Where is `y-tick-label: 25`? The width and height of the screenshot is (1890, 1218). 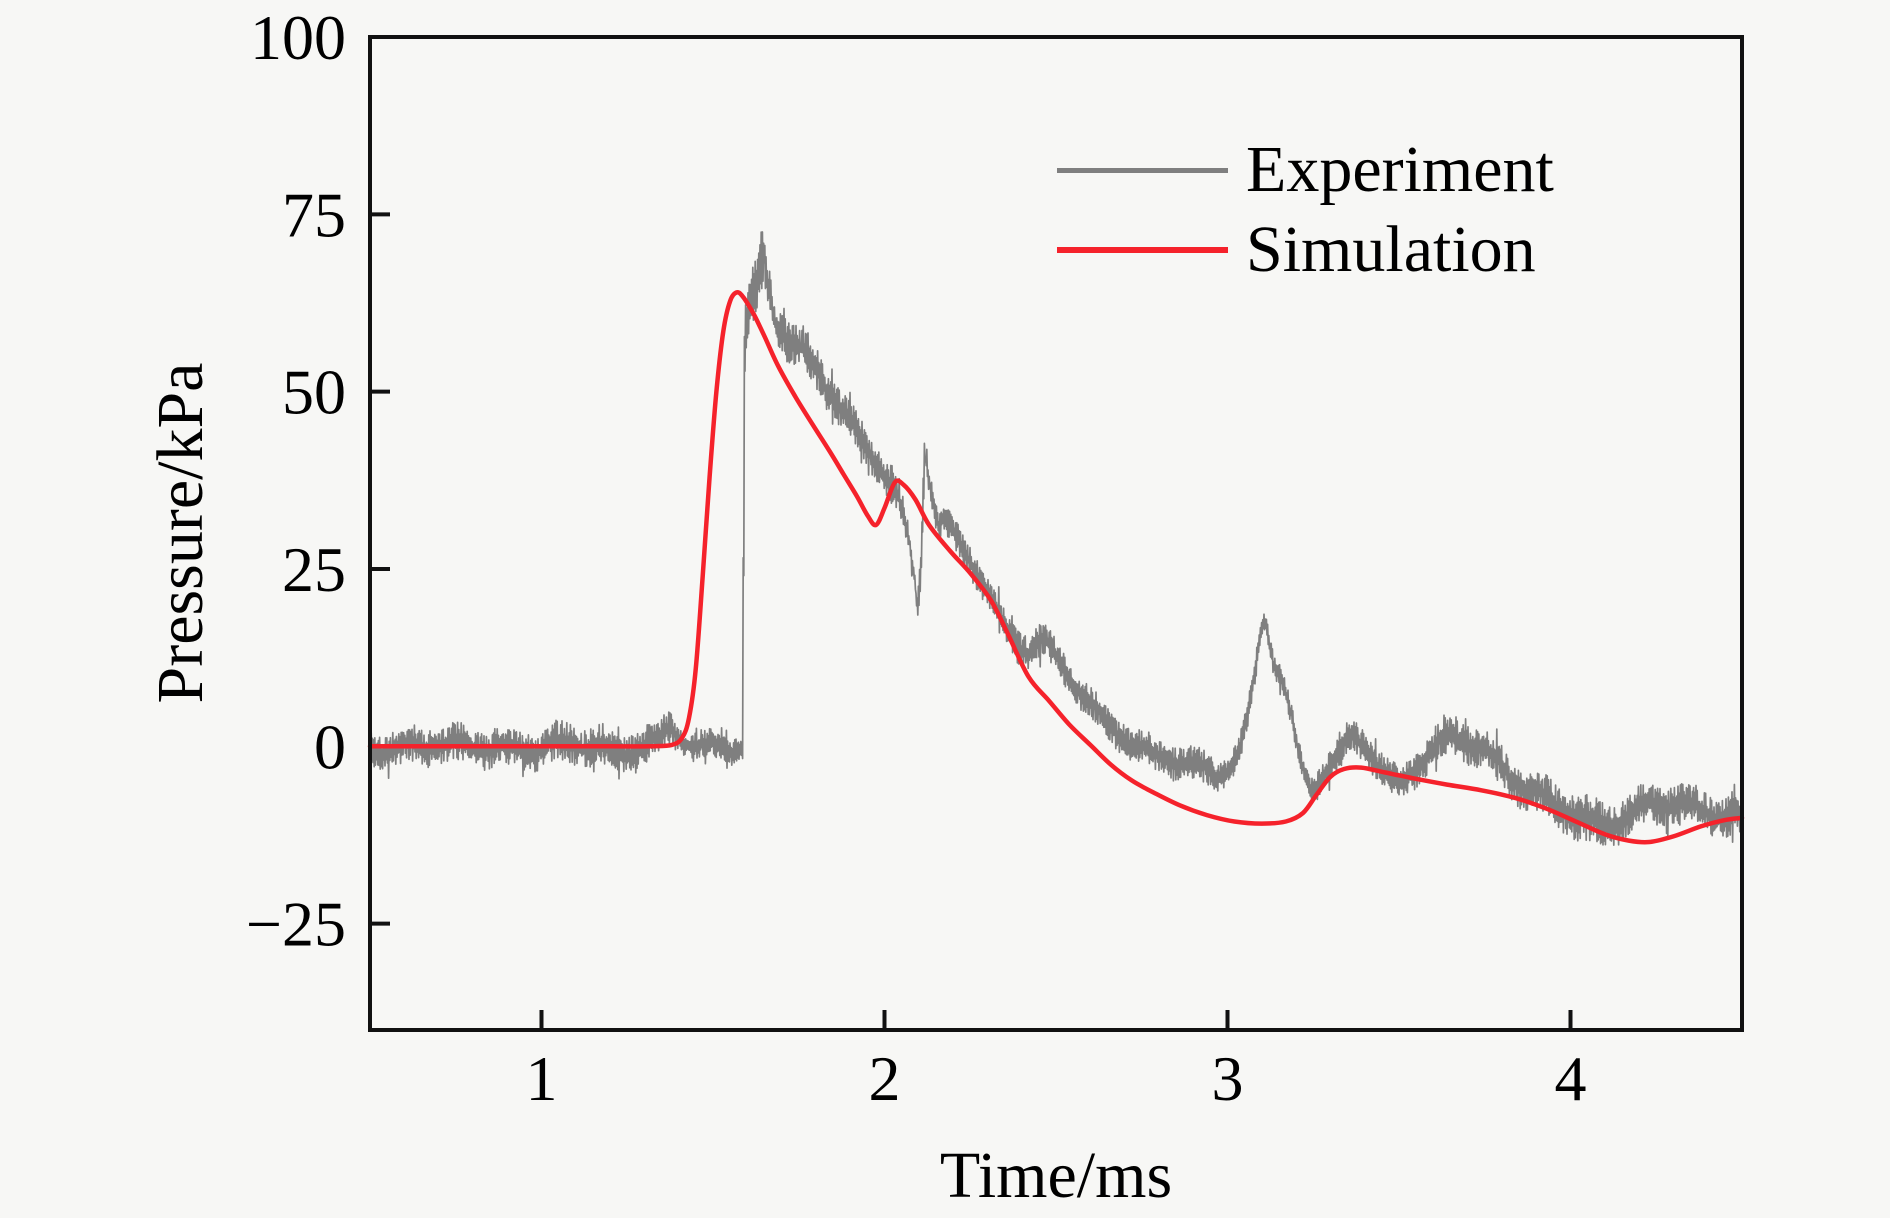
y-tick-label: 25 is located at coordinates (314, 569).